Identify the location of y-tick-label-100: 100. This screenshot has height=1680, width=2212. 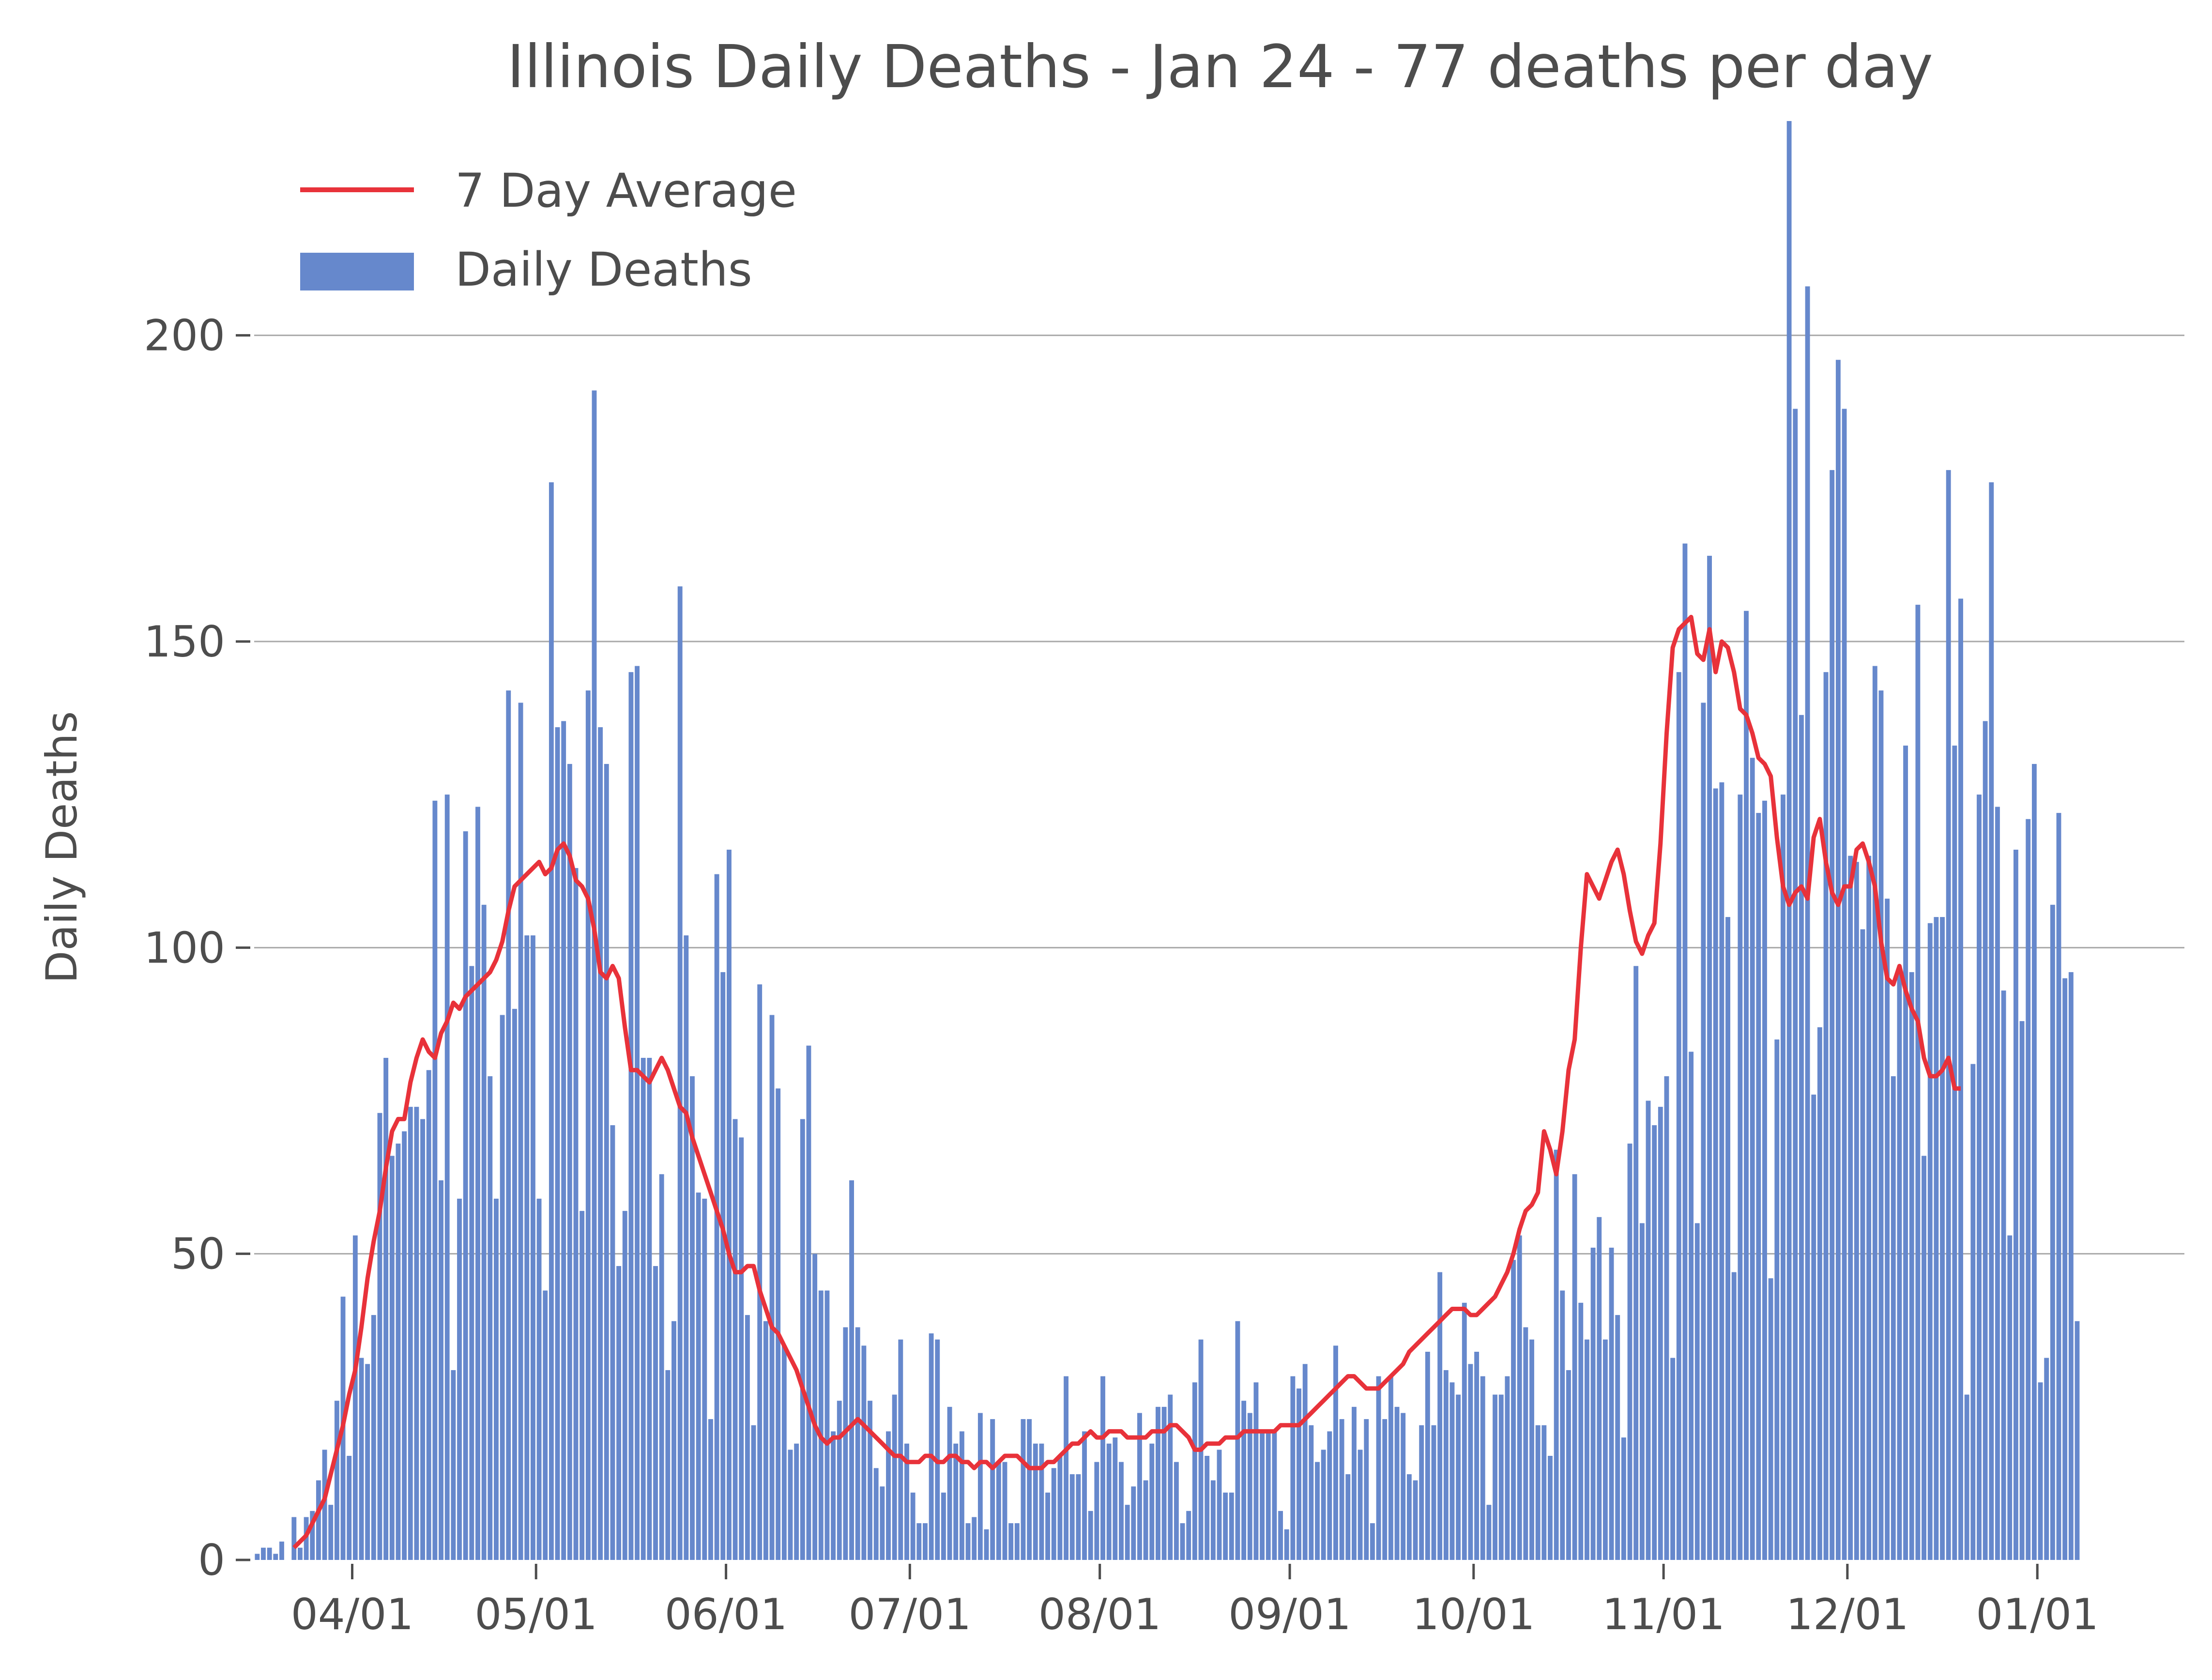
(184, 948).